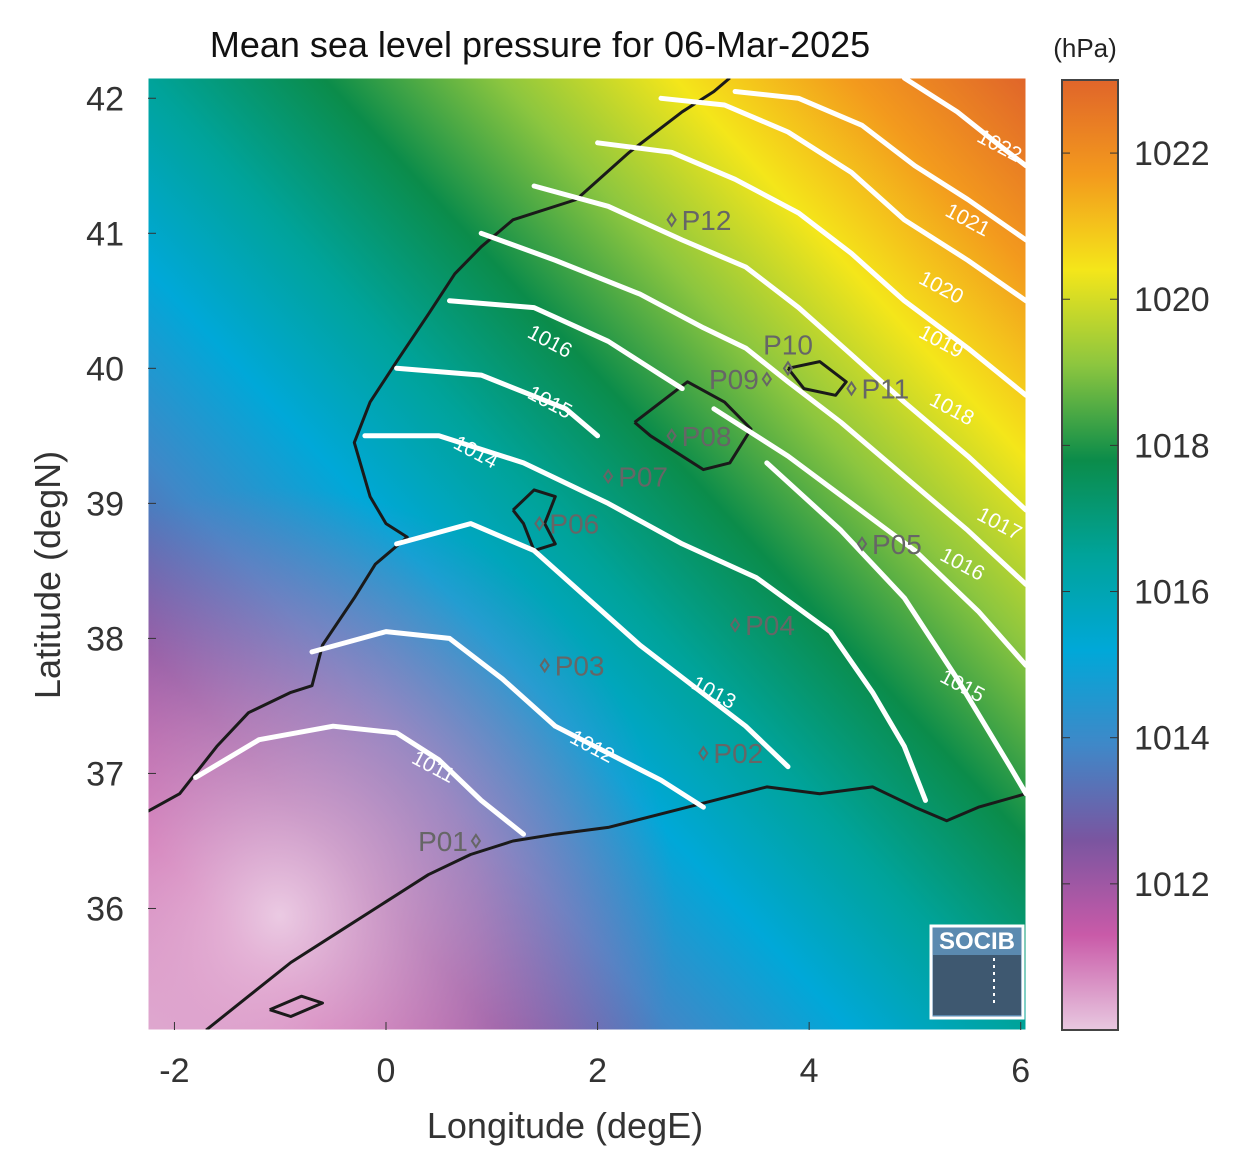 The image size is (1243, 1173). I want to click on y-tick-label: 39, so click(105, 504).